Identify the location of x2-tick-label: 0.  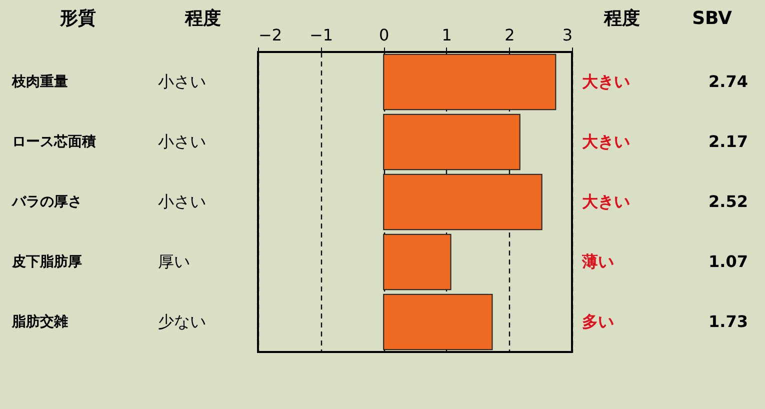
(384, 35).